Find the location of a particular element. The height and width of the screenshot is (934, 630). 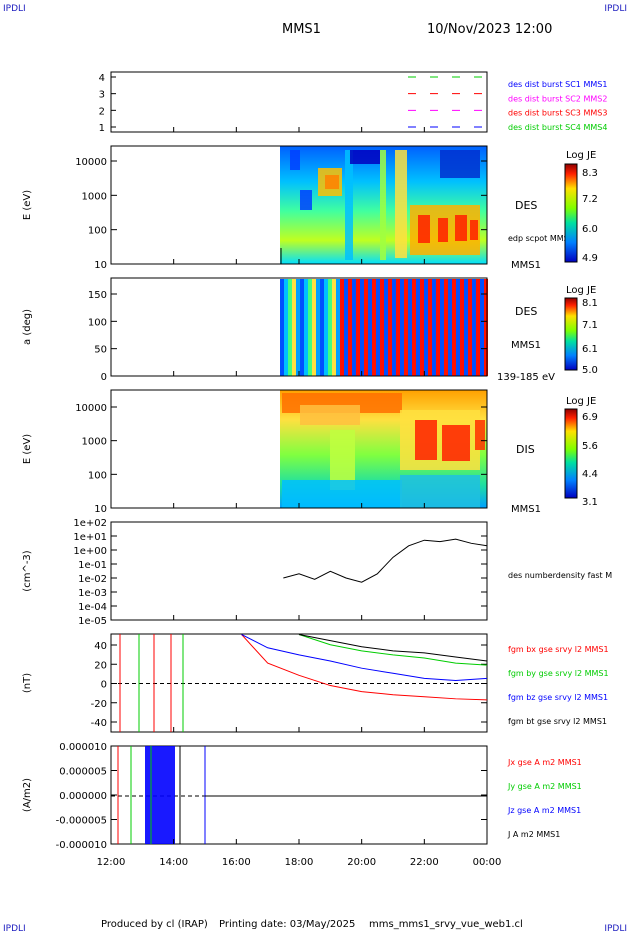

page-title: MMS1 is located at coordinates (301, 29).